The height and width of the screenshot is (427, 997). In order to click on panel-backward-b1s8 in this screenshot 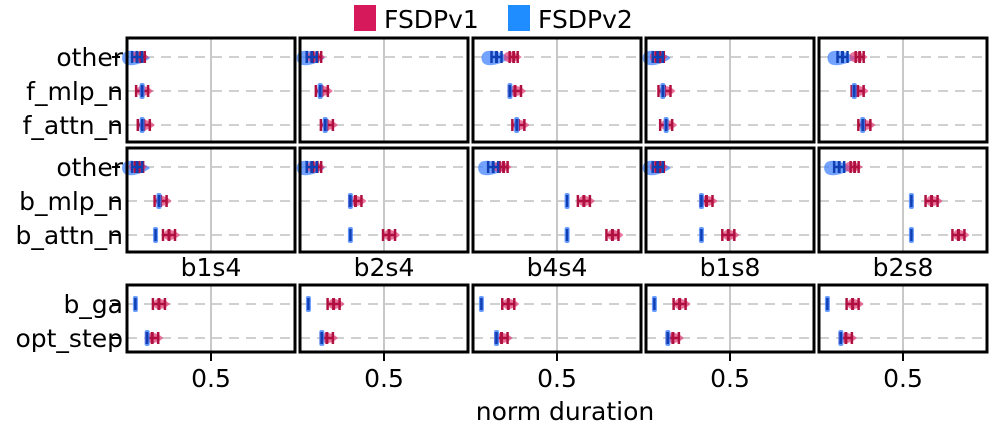, I will do `click(729, 200)`.